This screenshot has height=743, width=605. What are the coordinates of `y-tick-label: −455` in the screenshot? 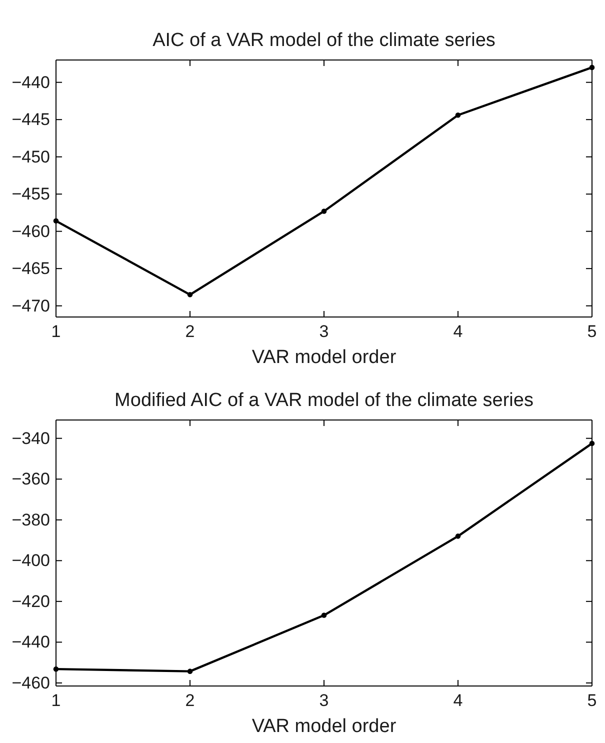 It's located at (31, 194).